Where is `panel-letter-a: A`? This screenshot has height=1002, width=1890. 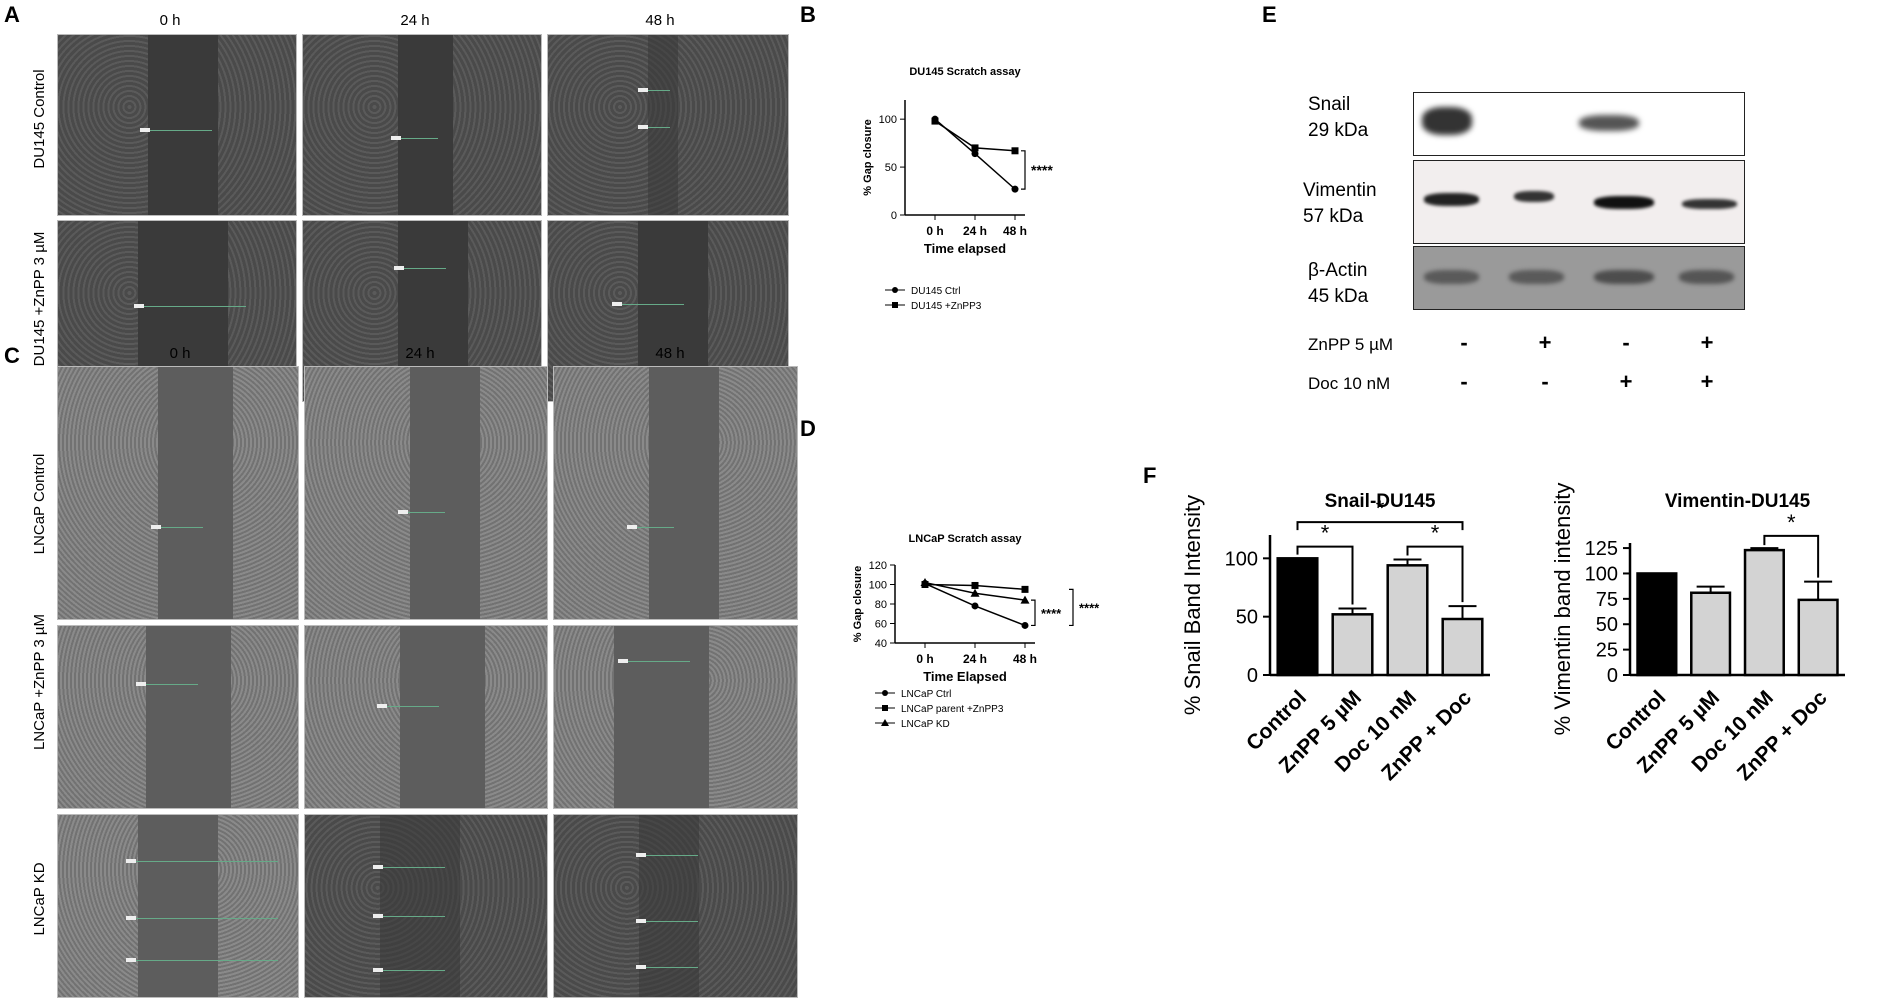 panel-letter-a: A is located at coordinates (12, 14).